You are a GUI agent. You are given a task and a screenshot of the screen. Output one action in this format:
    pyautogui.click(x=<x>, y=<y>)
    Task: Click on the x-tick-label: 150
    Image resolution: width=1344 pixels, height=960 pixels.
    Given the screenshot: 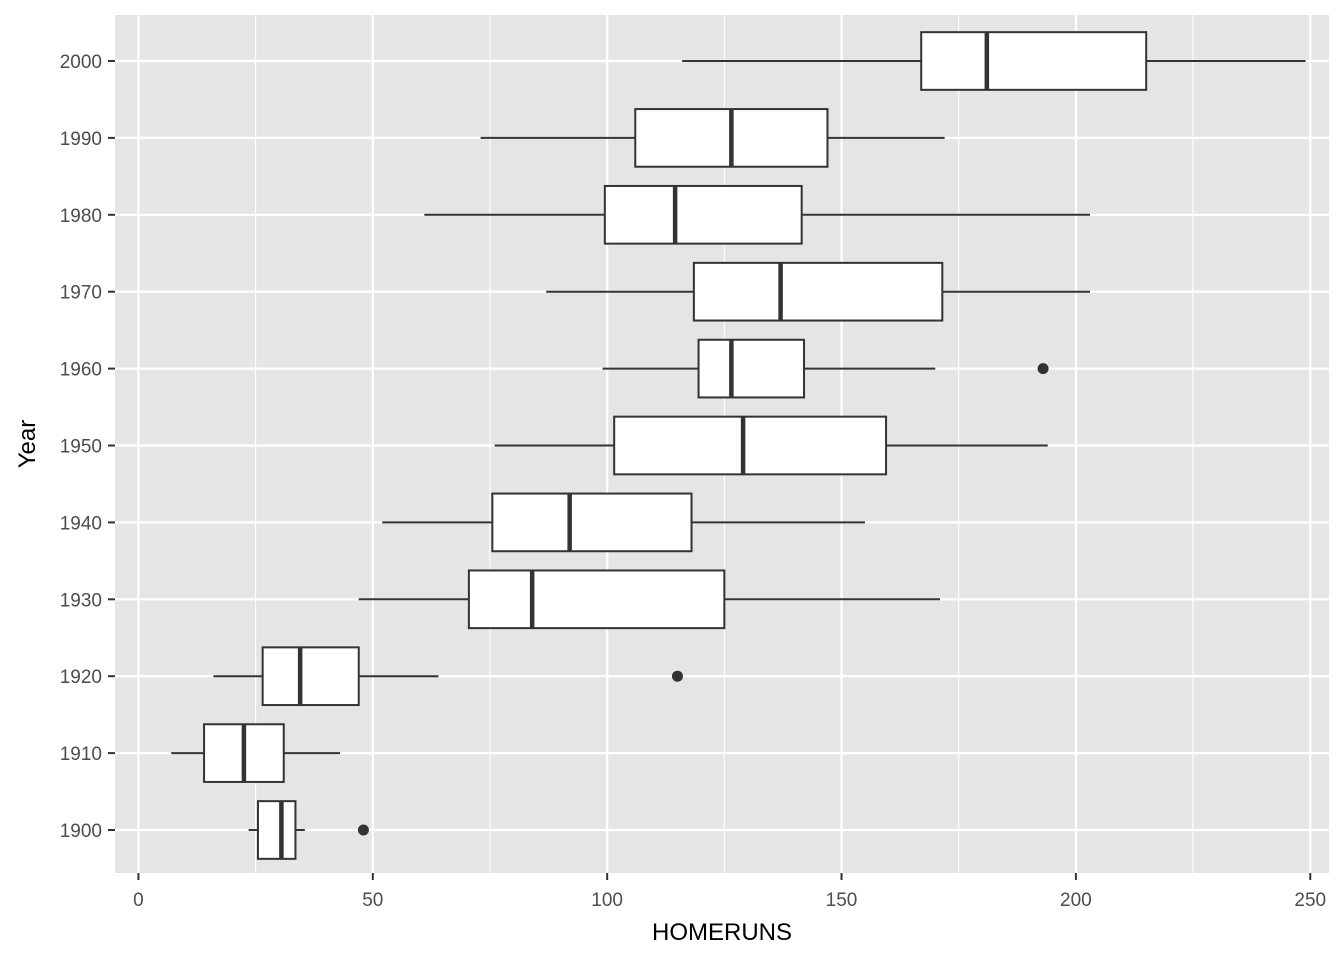 What is the action you would take?
    pyautogui.click(x=842, y=900)
    